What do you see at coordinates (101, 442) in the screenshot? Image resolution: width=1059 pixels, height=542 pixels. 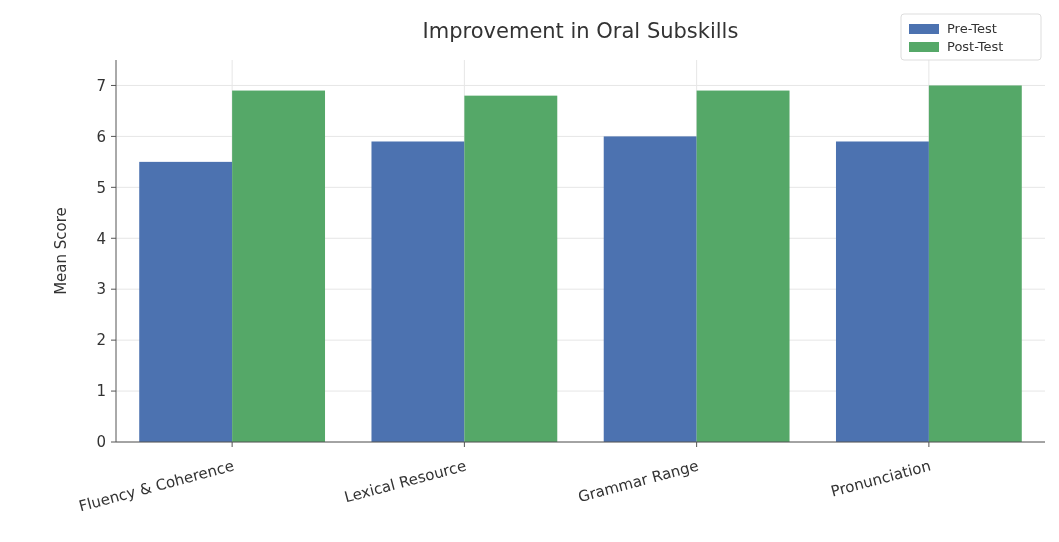 I see `y-tick-label: 0` at bounding box center [101, 442].